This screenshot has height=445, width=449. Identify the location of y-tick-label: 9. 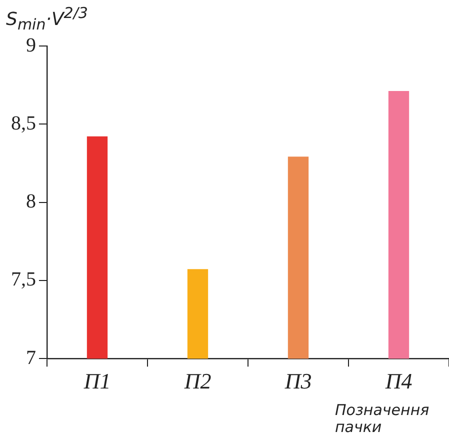
(31, 45).